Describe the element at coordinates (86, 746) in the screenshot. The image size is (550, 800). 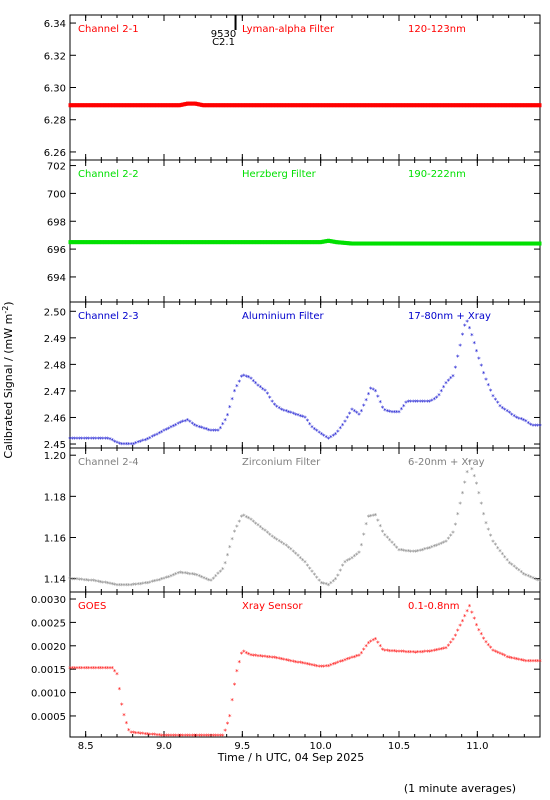
I see `x-tick-label: 8.5` at that location.